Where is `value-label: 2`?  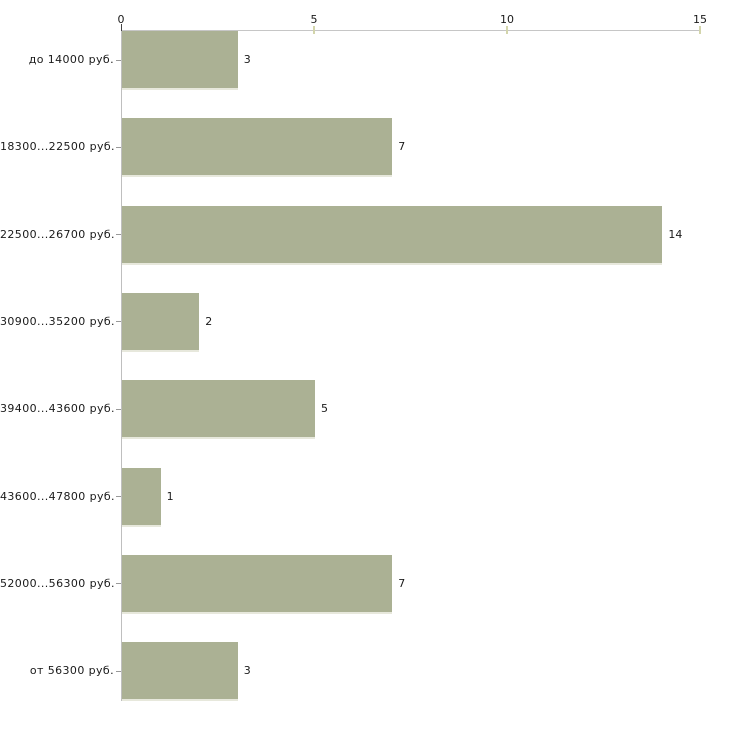
value-label: 2 is located at coordinates (209, 321).